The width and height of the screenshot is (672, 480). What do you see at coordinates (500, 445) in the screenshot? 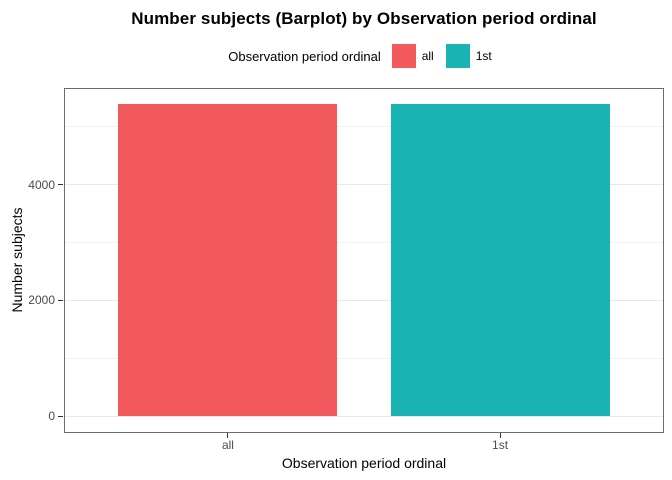
I see `x-tick-label: 1st` at bounding box center [500, 445].